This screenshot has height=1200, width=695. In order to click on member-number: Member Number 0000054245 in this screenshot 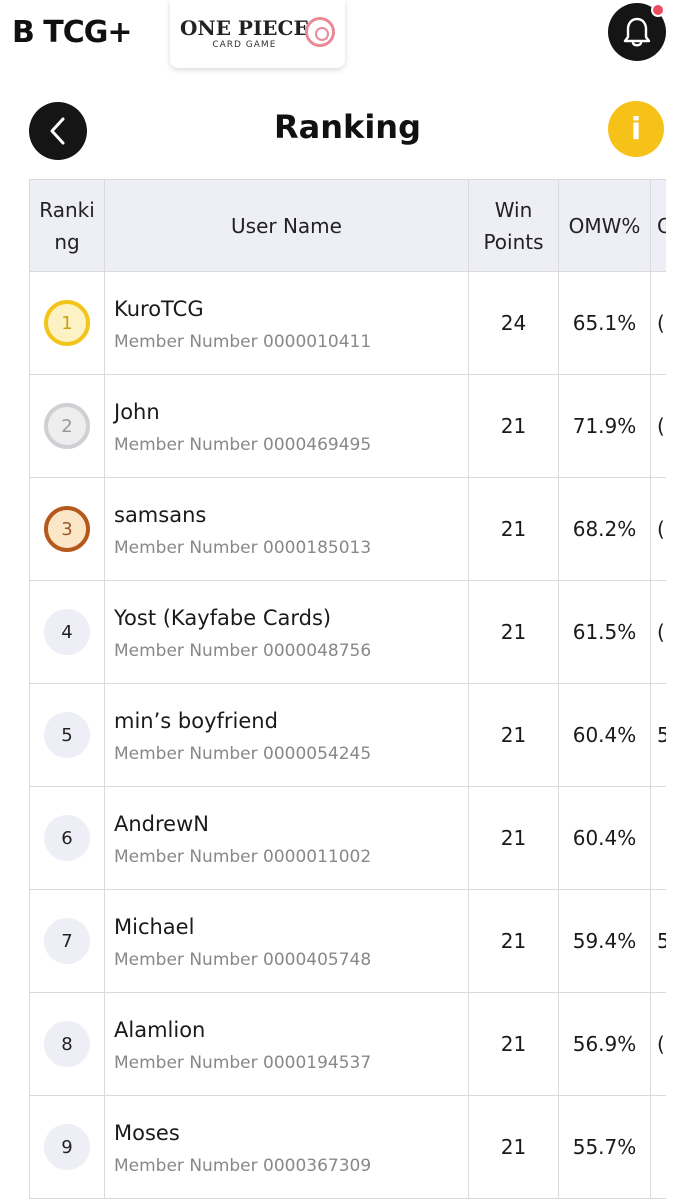, I will do `click(243, 754)`.